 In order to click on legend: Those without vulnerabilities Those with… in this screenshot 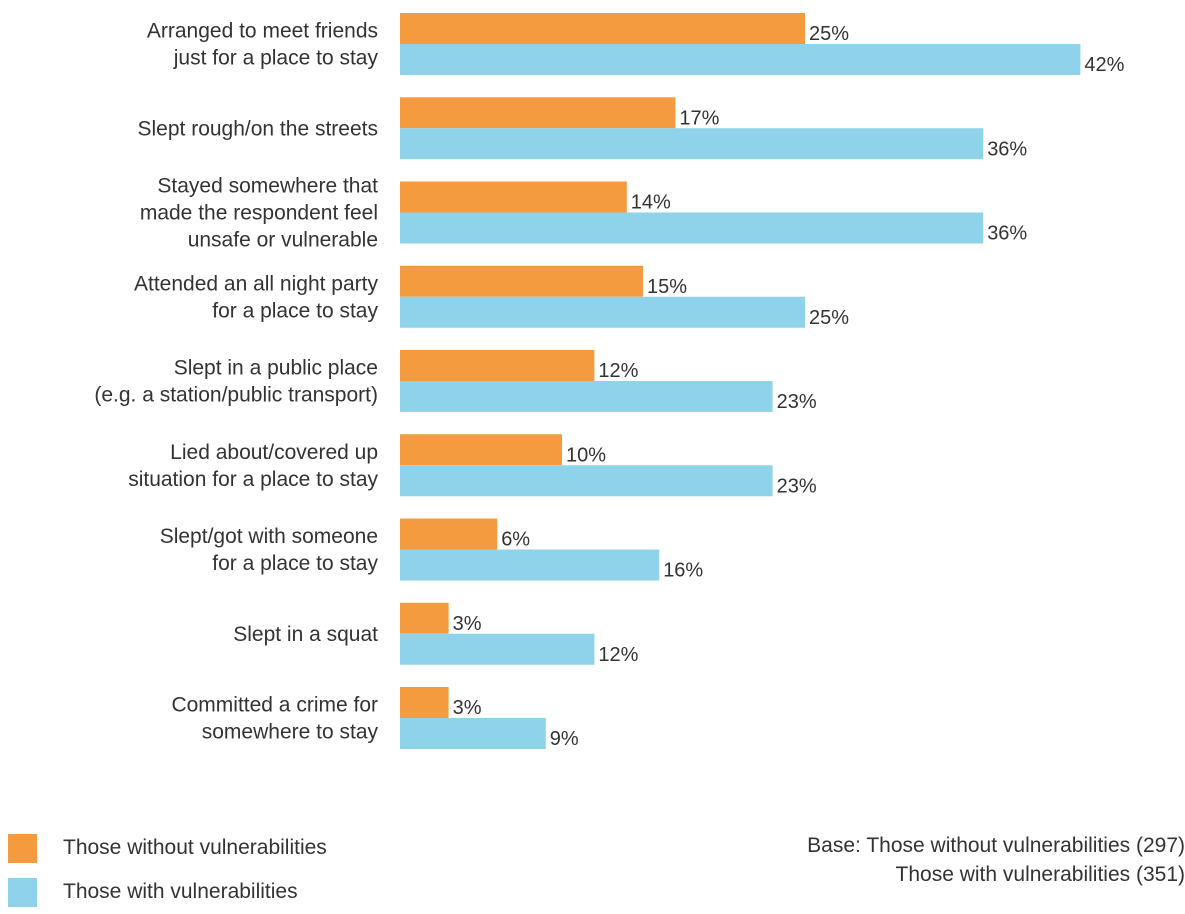, I will do `click(167, 870)`.